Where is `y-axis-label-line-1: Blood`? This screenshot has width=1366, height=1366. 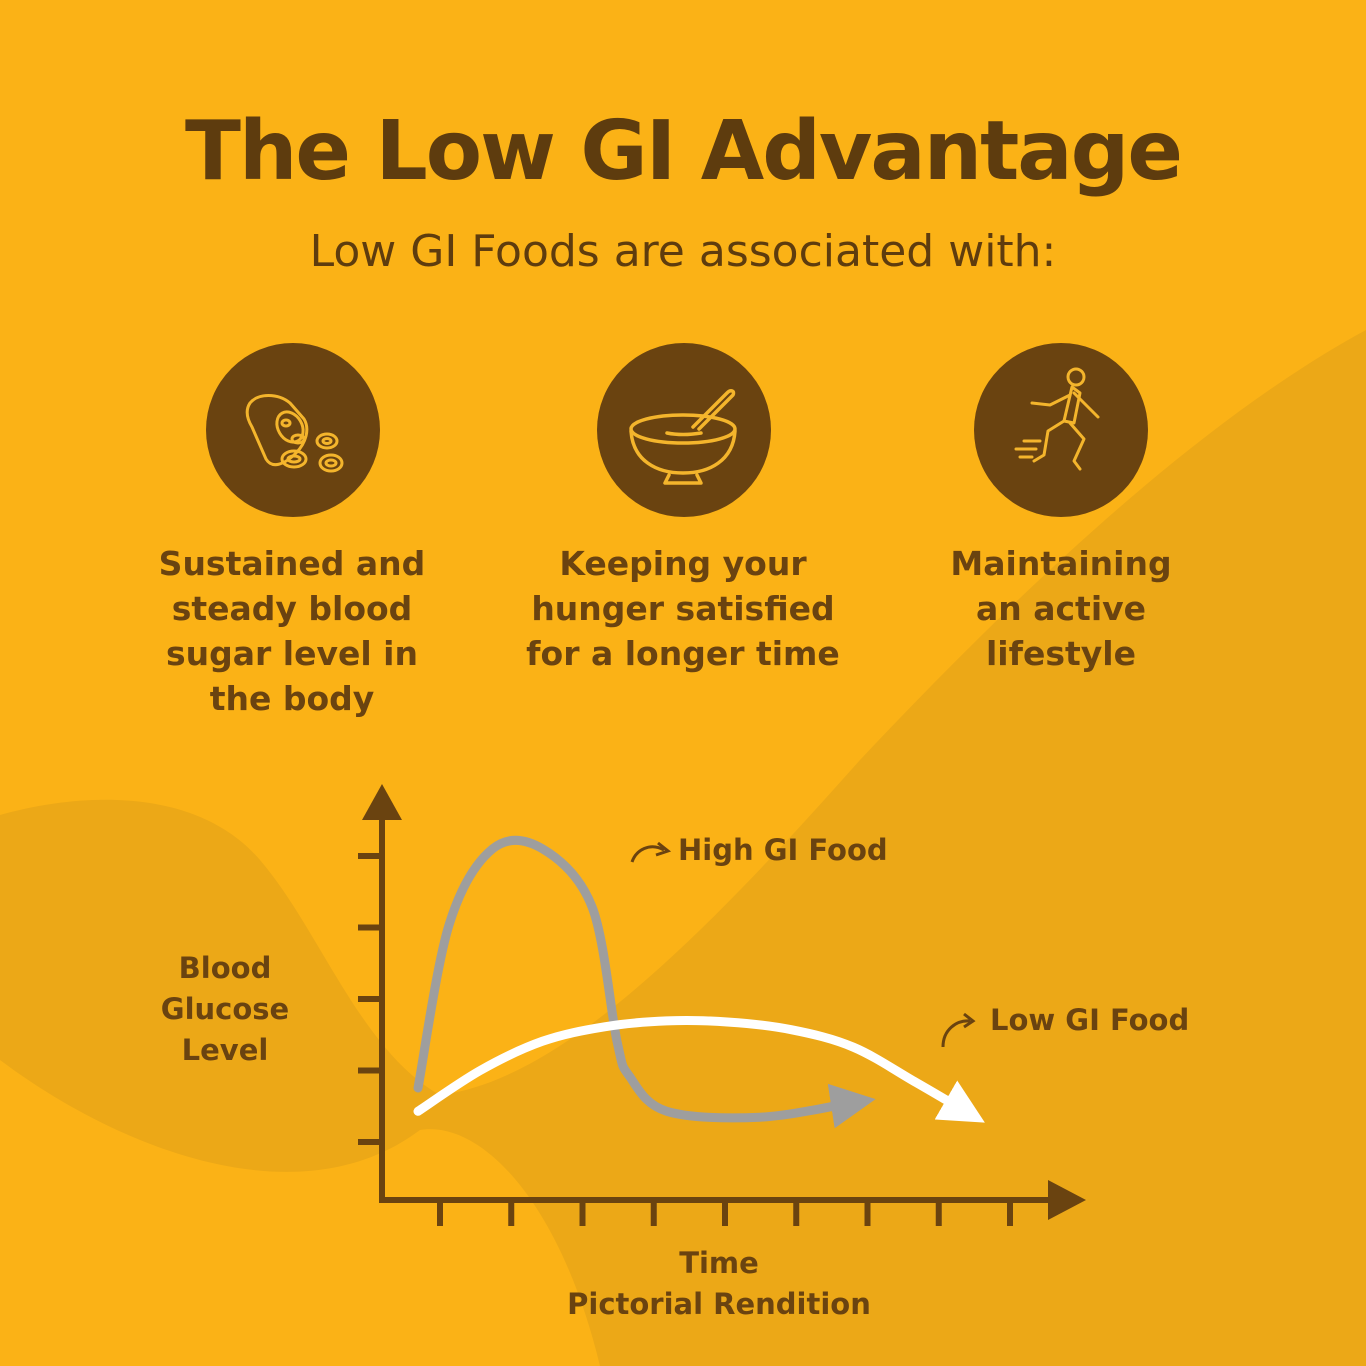
y-axis-label-line-1: Blood is located at coordinates (225, 968).